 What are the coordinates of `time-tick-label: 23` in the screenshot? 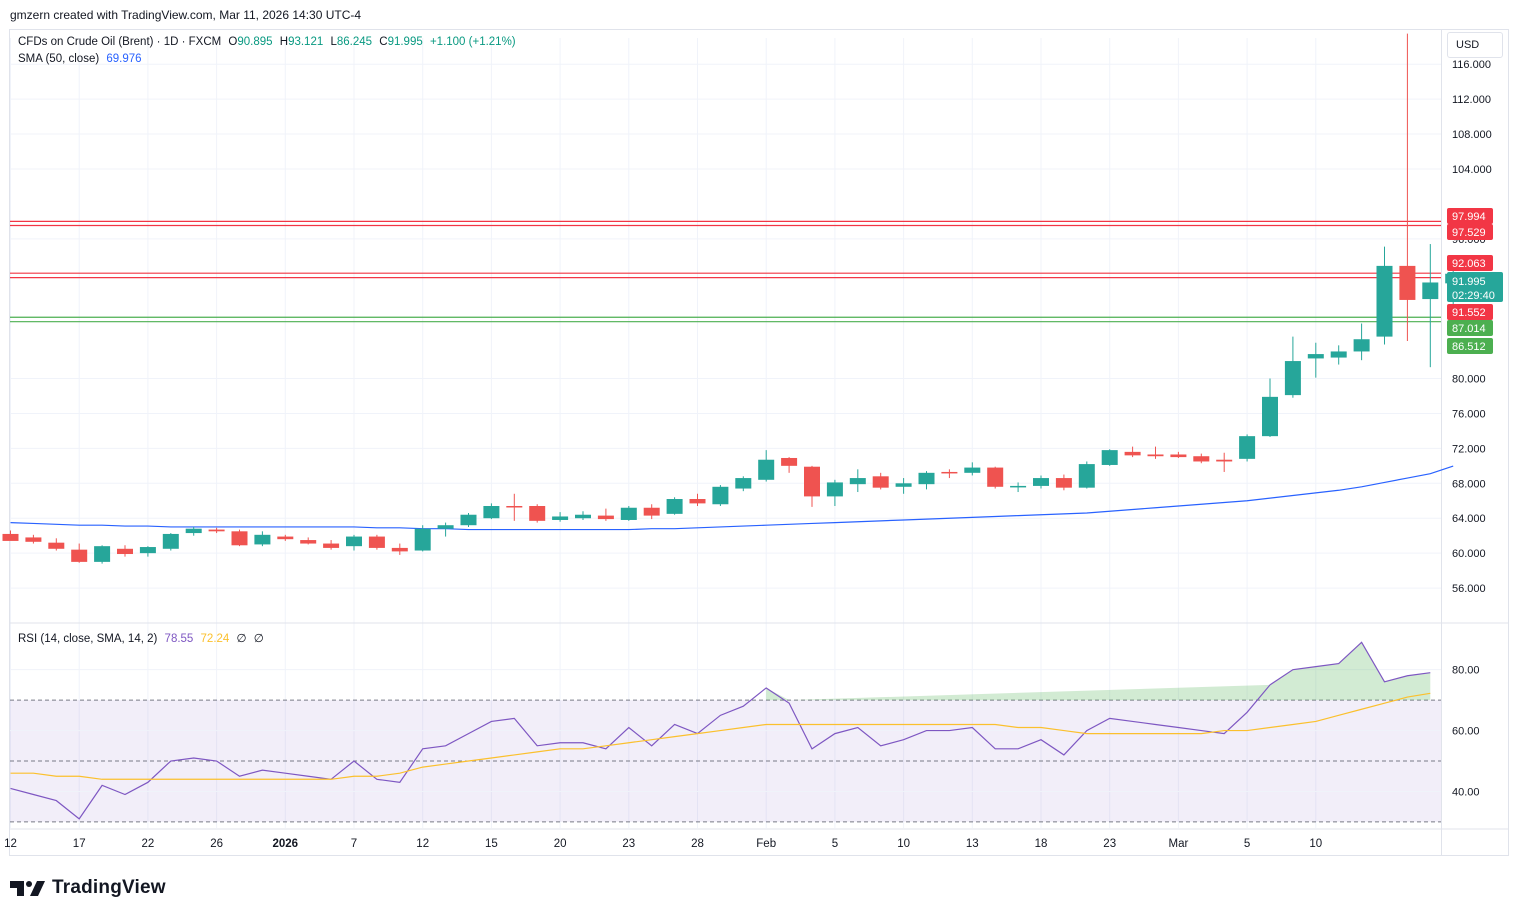 It's located at (1109, 844).